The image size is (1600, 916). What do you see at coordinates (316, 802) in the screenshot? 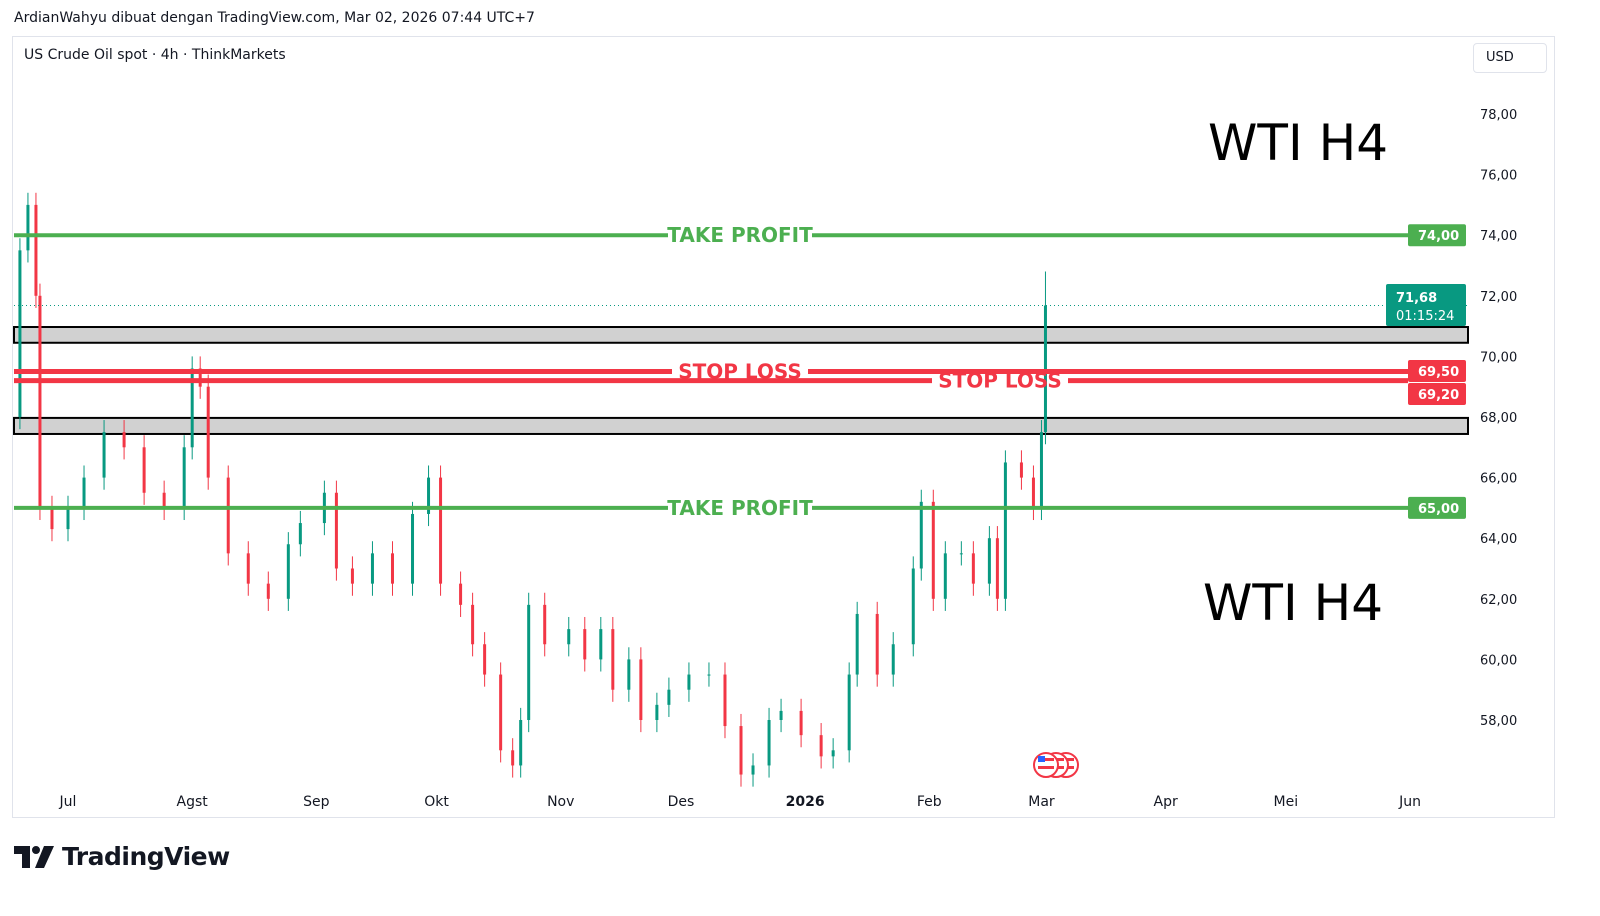
I see `x-tick-label: Sep` at bounding box center [316, 802].